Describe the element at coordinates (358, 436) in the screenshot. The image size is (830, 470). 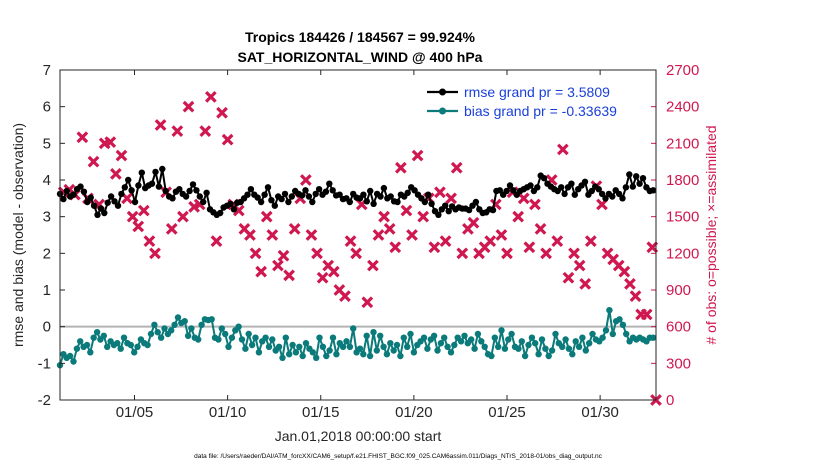
I see `x-axis-label: Jan.01,2018 00:00:00 start` at that location.